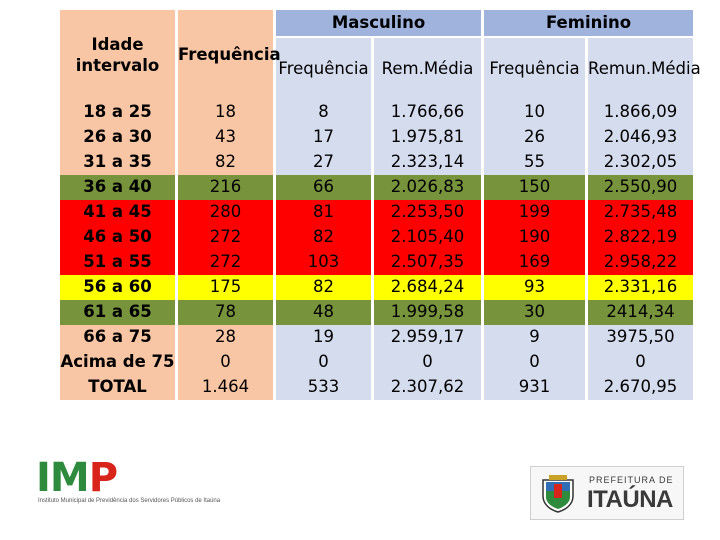 This screenshot has width=720, height=540. What do you see at coordinates (119, 137) in the screenshot?
I see `age-cell: 26 a 30` at bounding box center [119, 137].